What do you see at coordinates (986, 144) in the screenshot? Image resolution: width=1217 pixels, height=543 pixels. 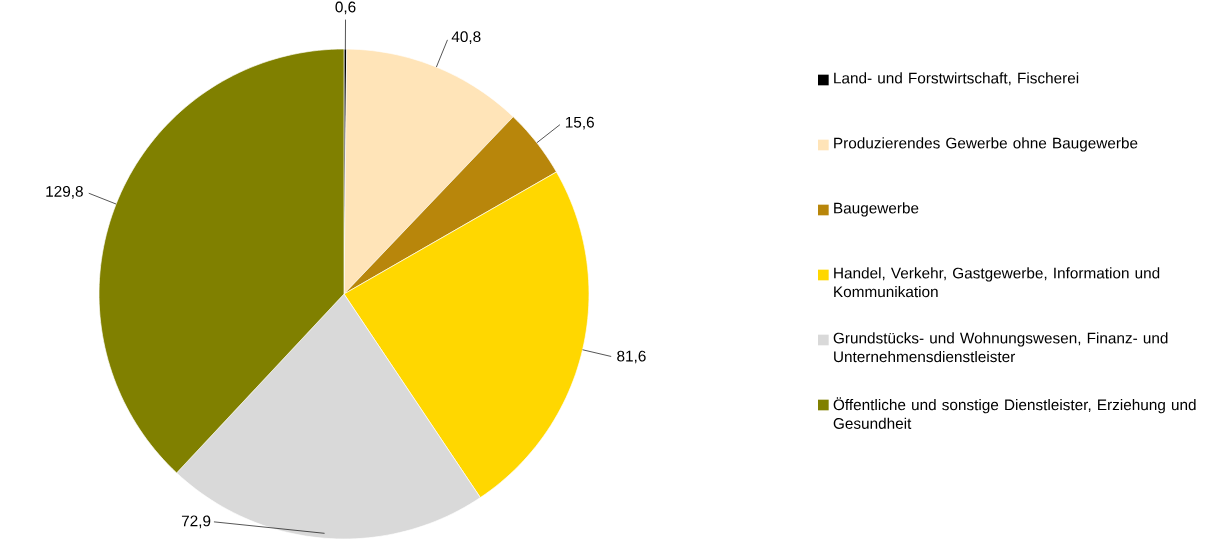 I see `legend-label: Produzierendes Gewerbe ohne Baugewerbe` at bounding box center [986, 144].